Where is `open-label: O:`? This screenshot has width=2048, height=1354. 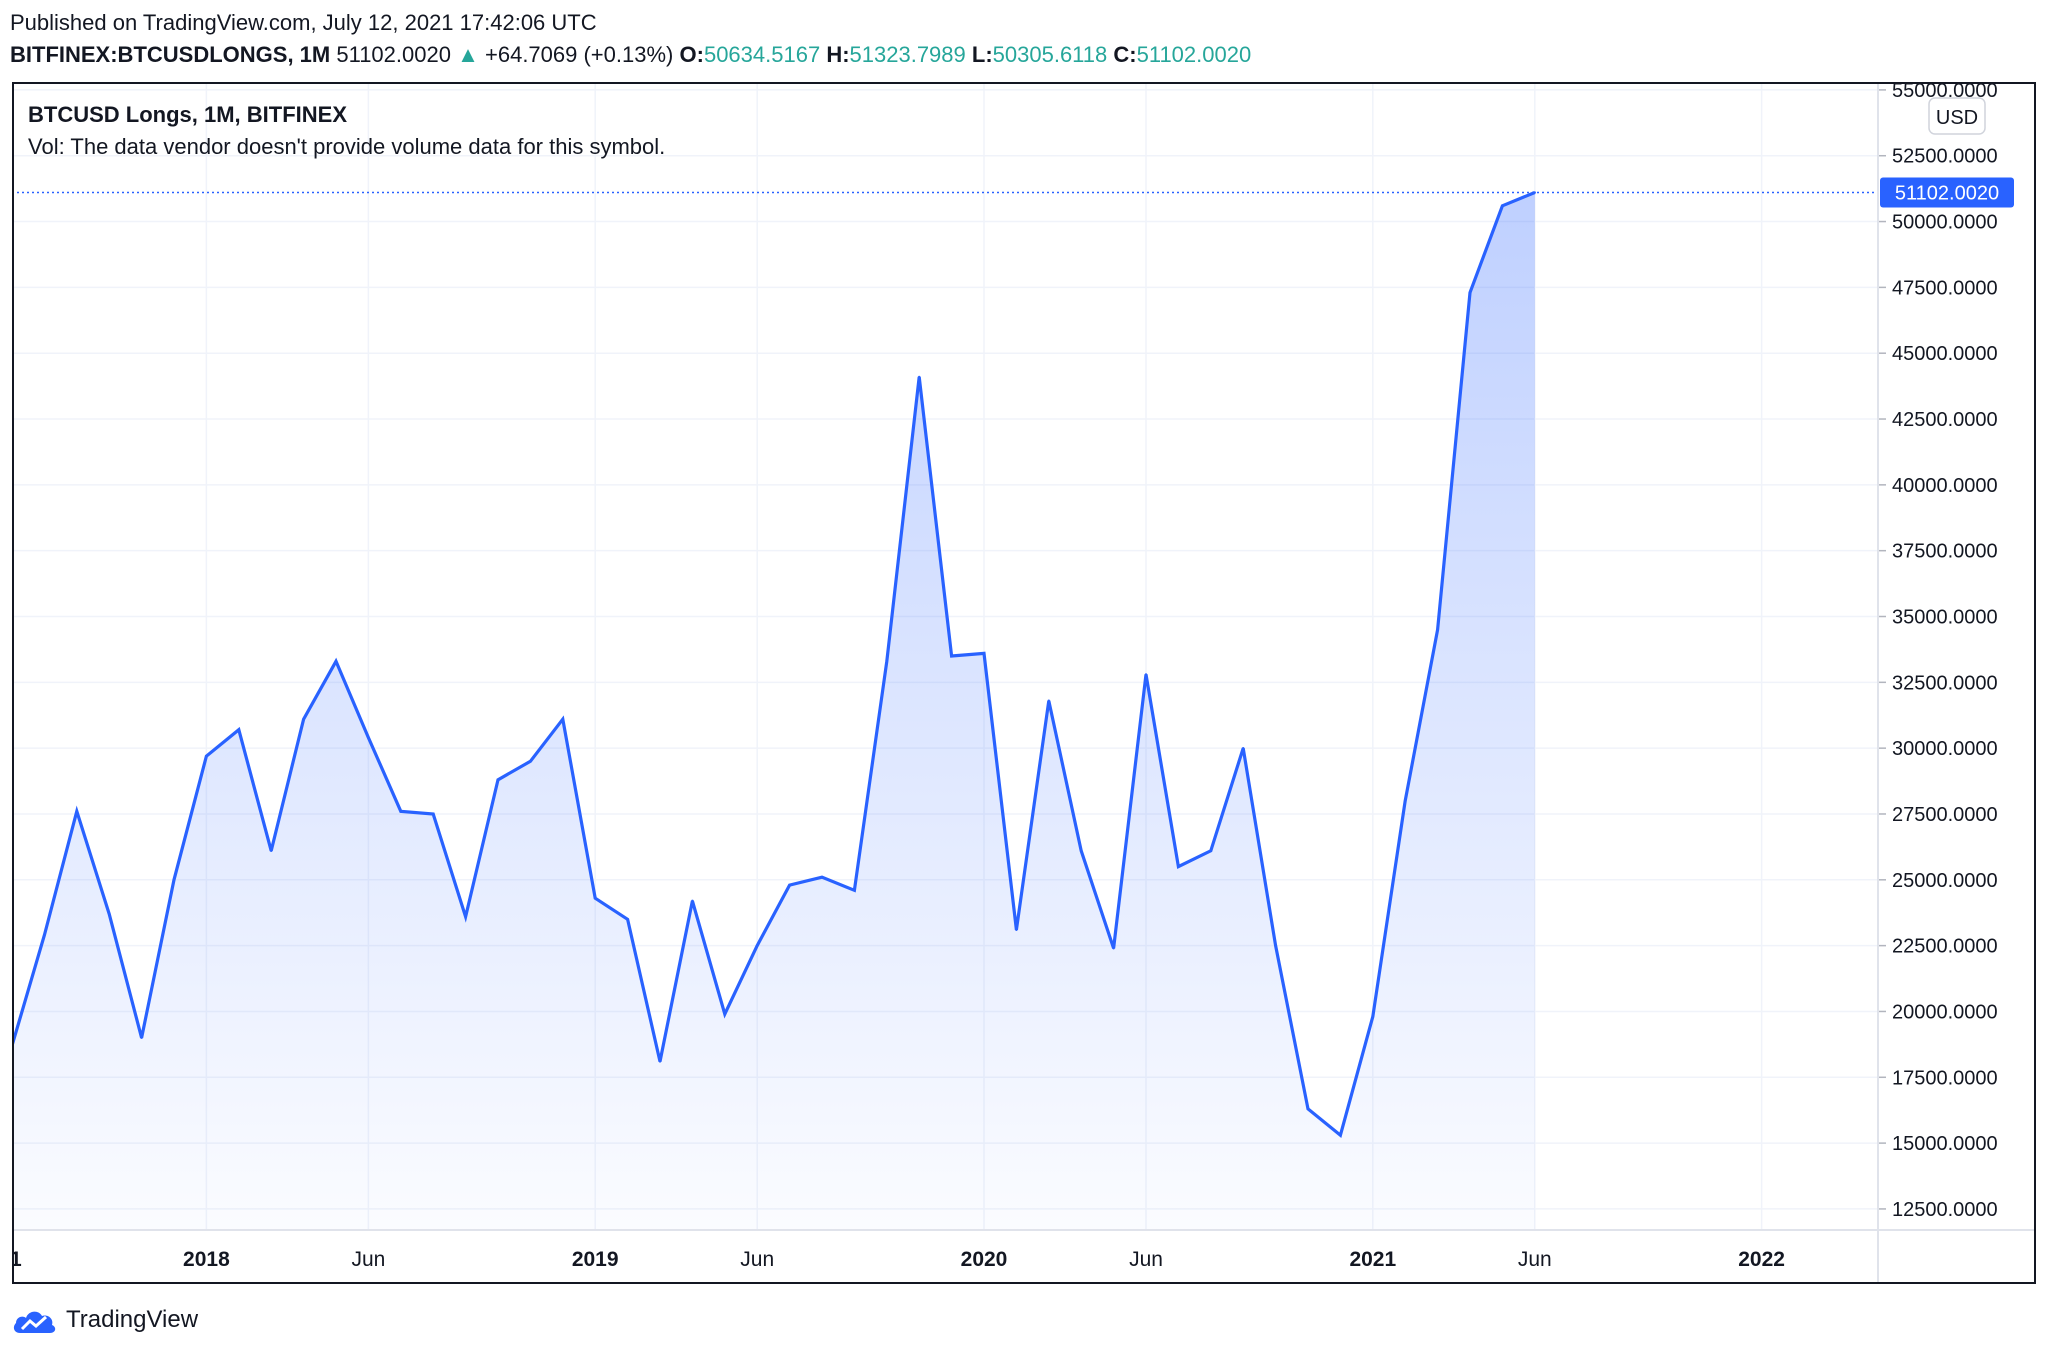
open-label: O: is located at coordinates (691, 54).